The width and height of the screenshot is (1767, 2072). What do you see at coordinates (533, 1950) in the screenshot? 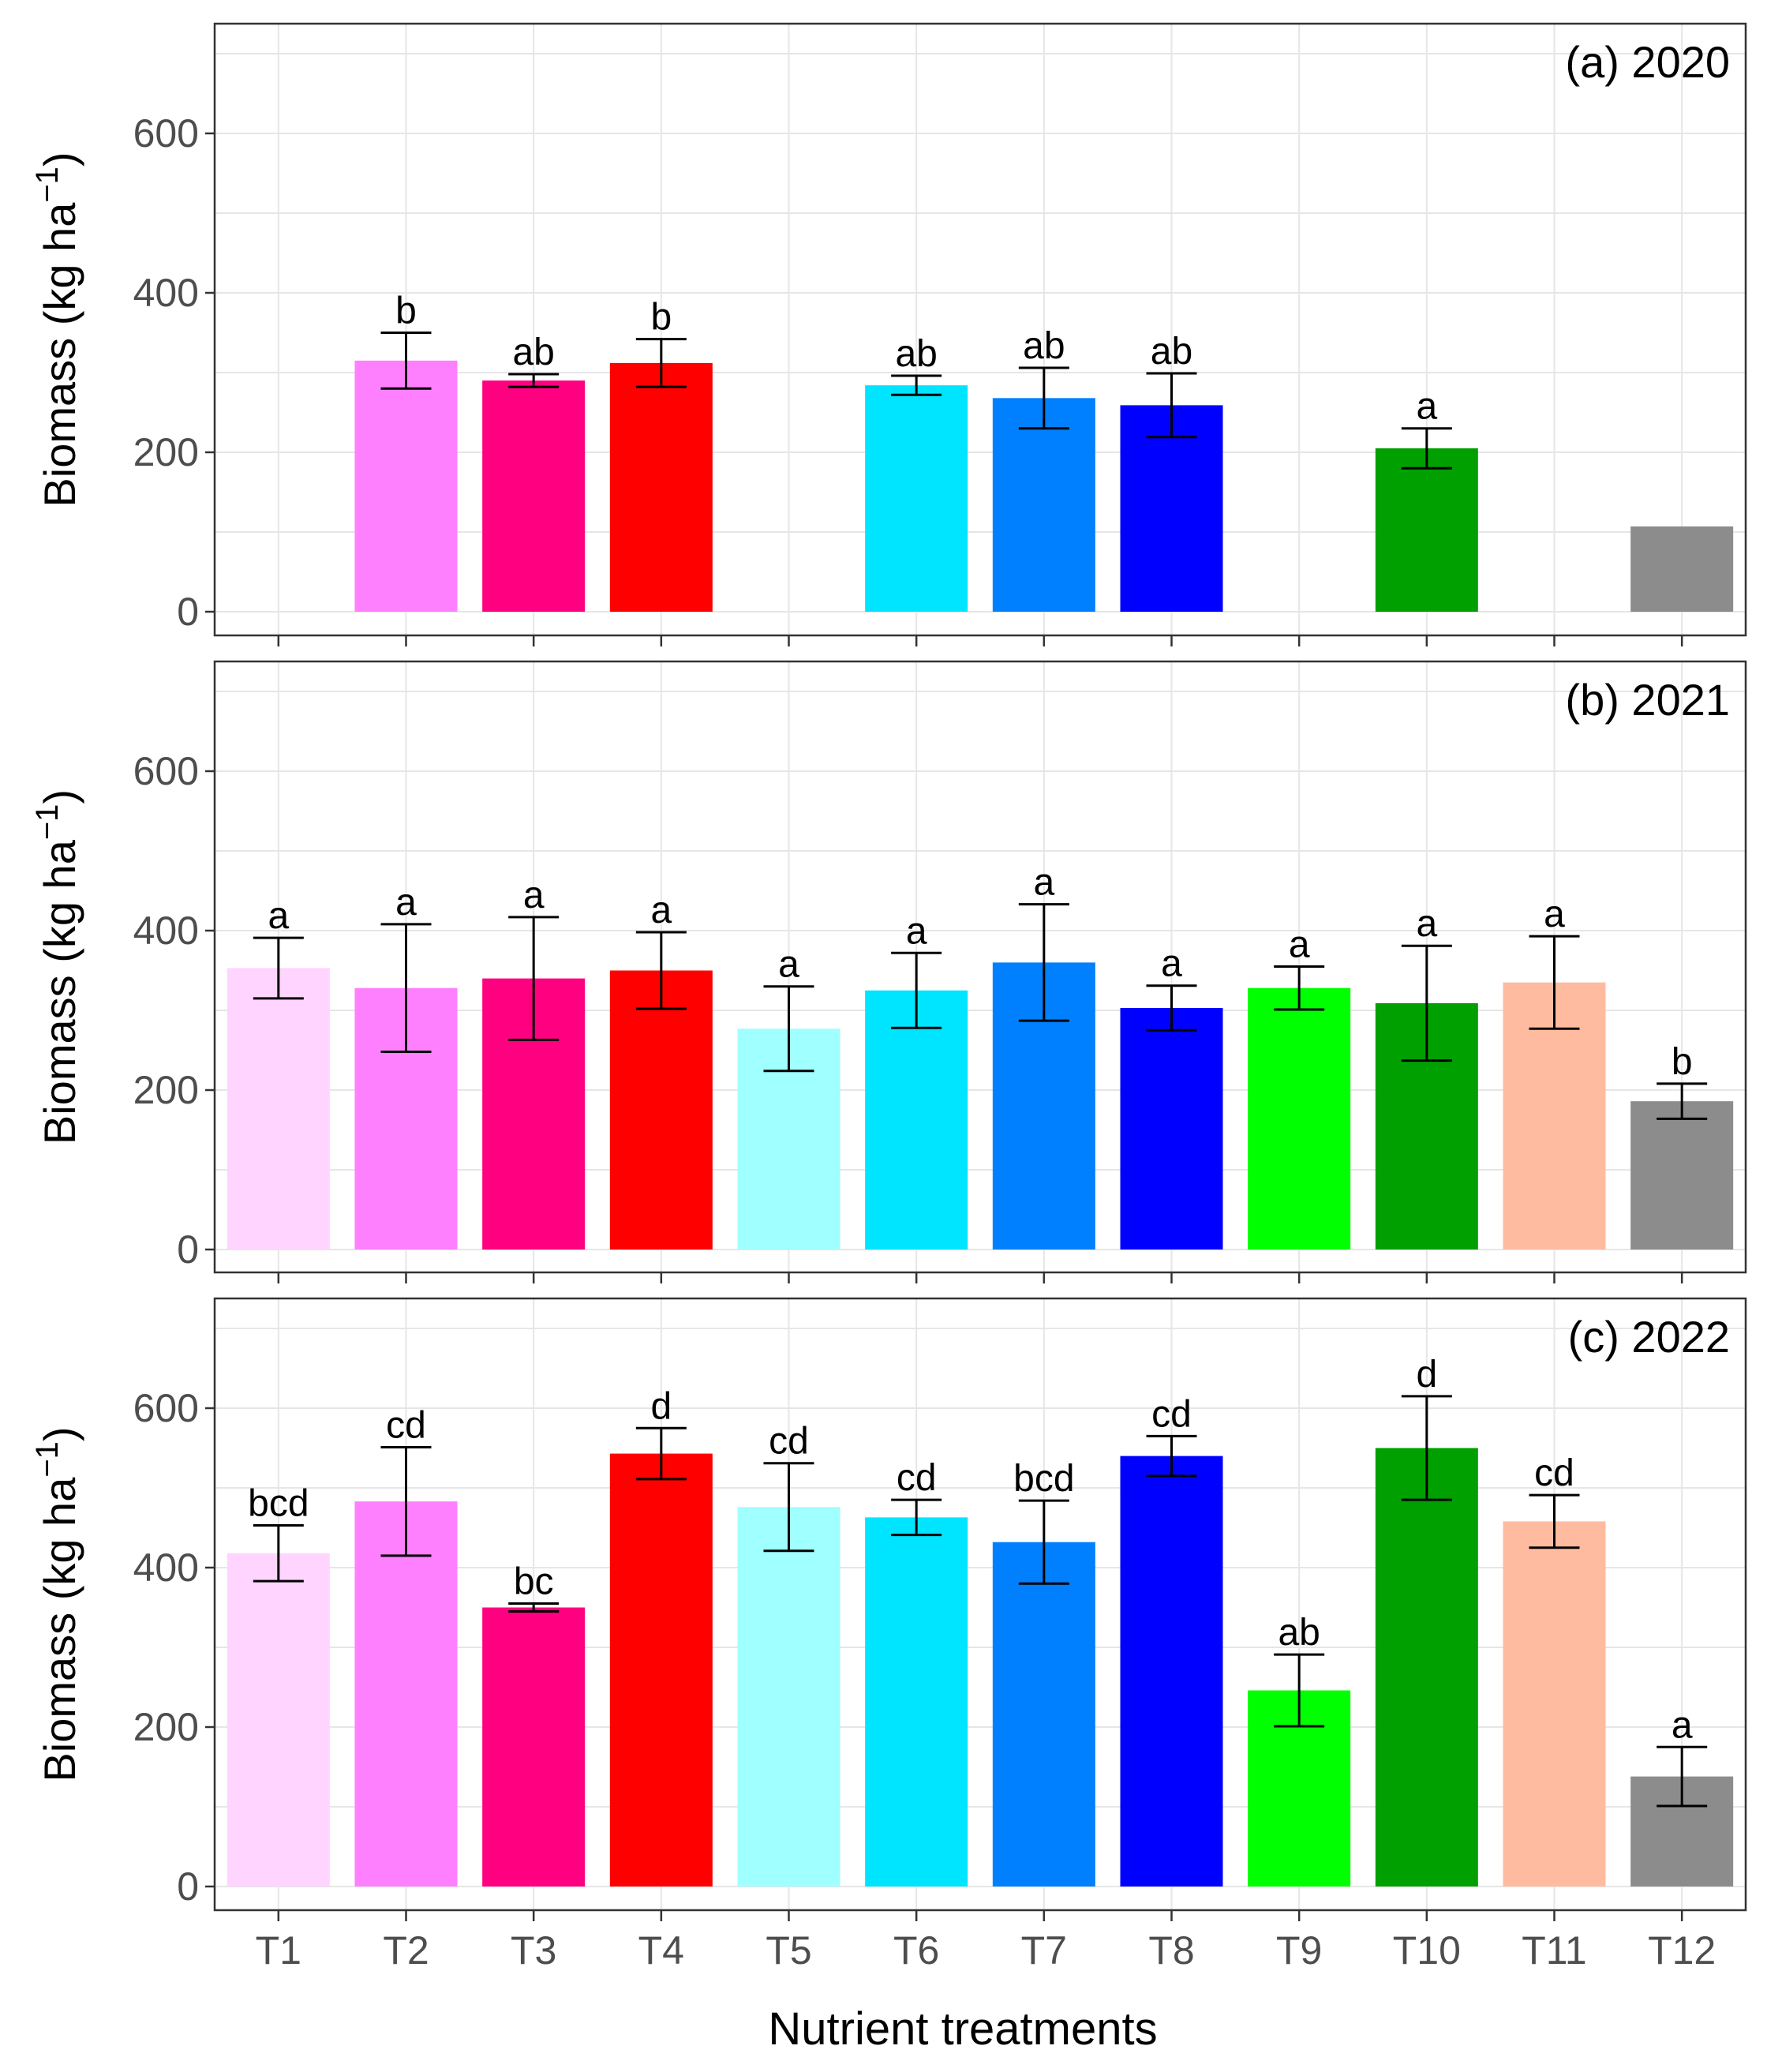
I see `x-tick-label-T3: T3` at bounding box center [533, 1950].